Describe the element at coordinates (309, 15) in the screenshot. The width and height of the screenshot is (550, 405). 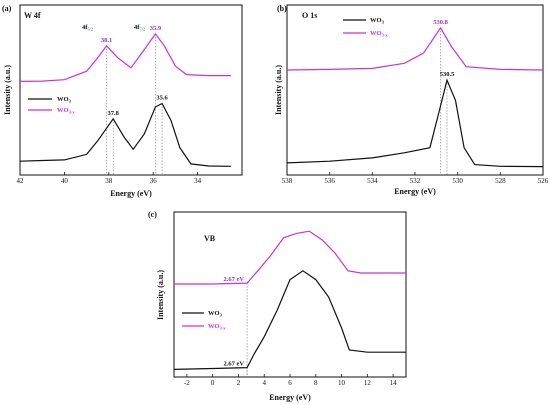
I see `panel-b-title: O 1s` at that location.